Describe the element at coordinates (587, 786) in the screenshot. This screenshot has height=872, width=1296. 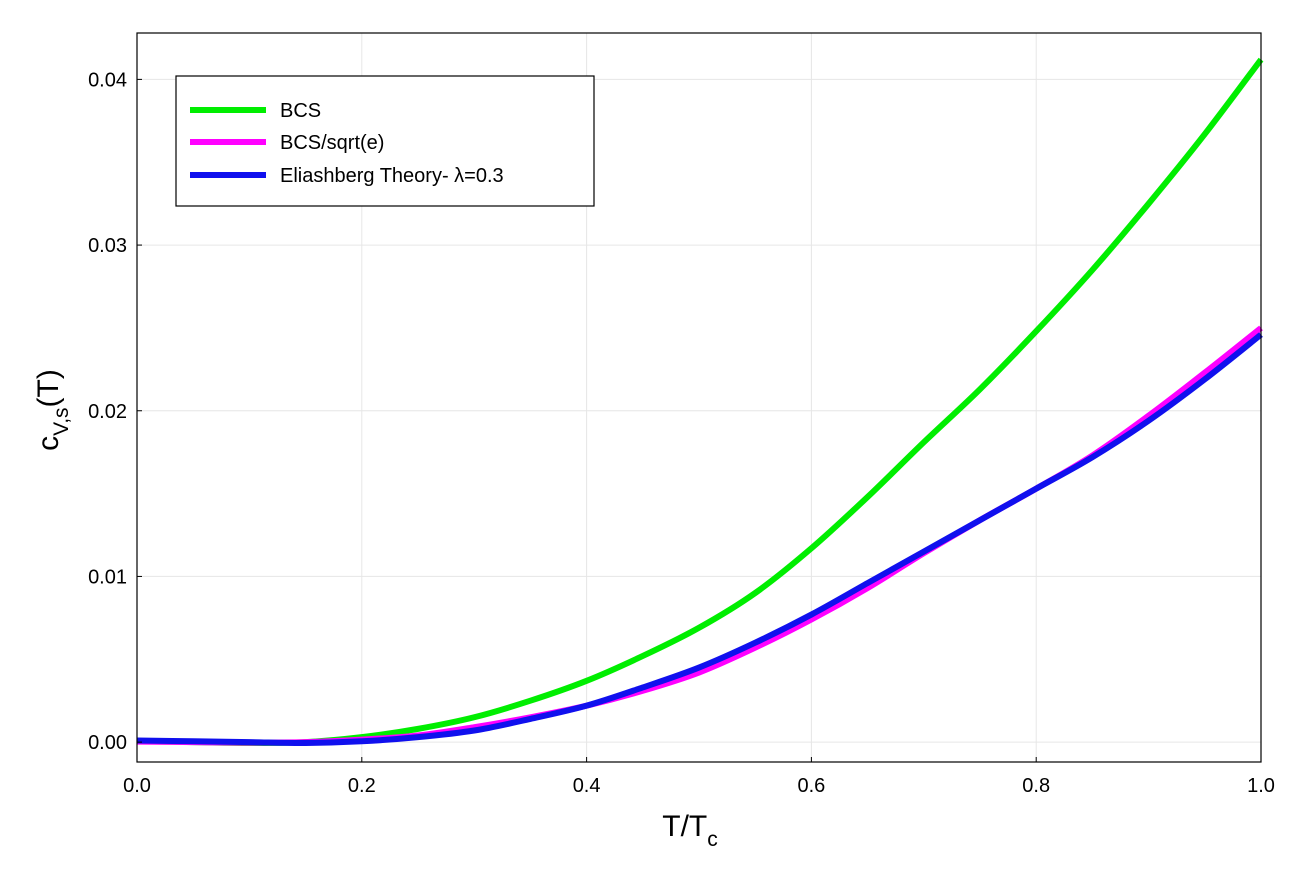
I see `x-tick-label: 0.4` at that location.